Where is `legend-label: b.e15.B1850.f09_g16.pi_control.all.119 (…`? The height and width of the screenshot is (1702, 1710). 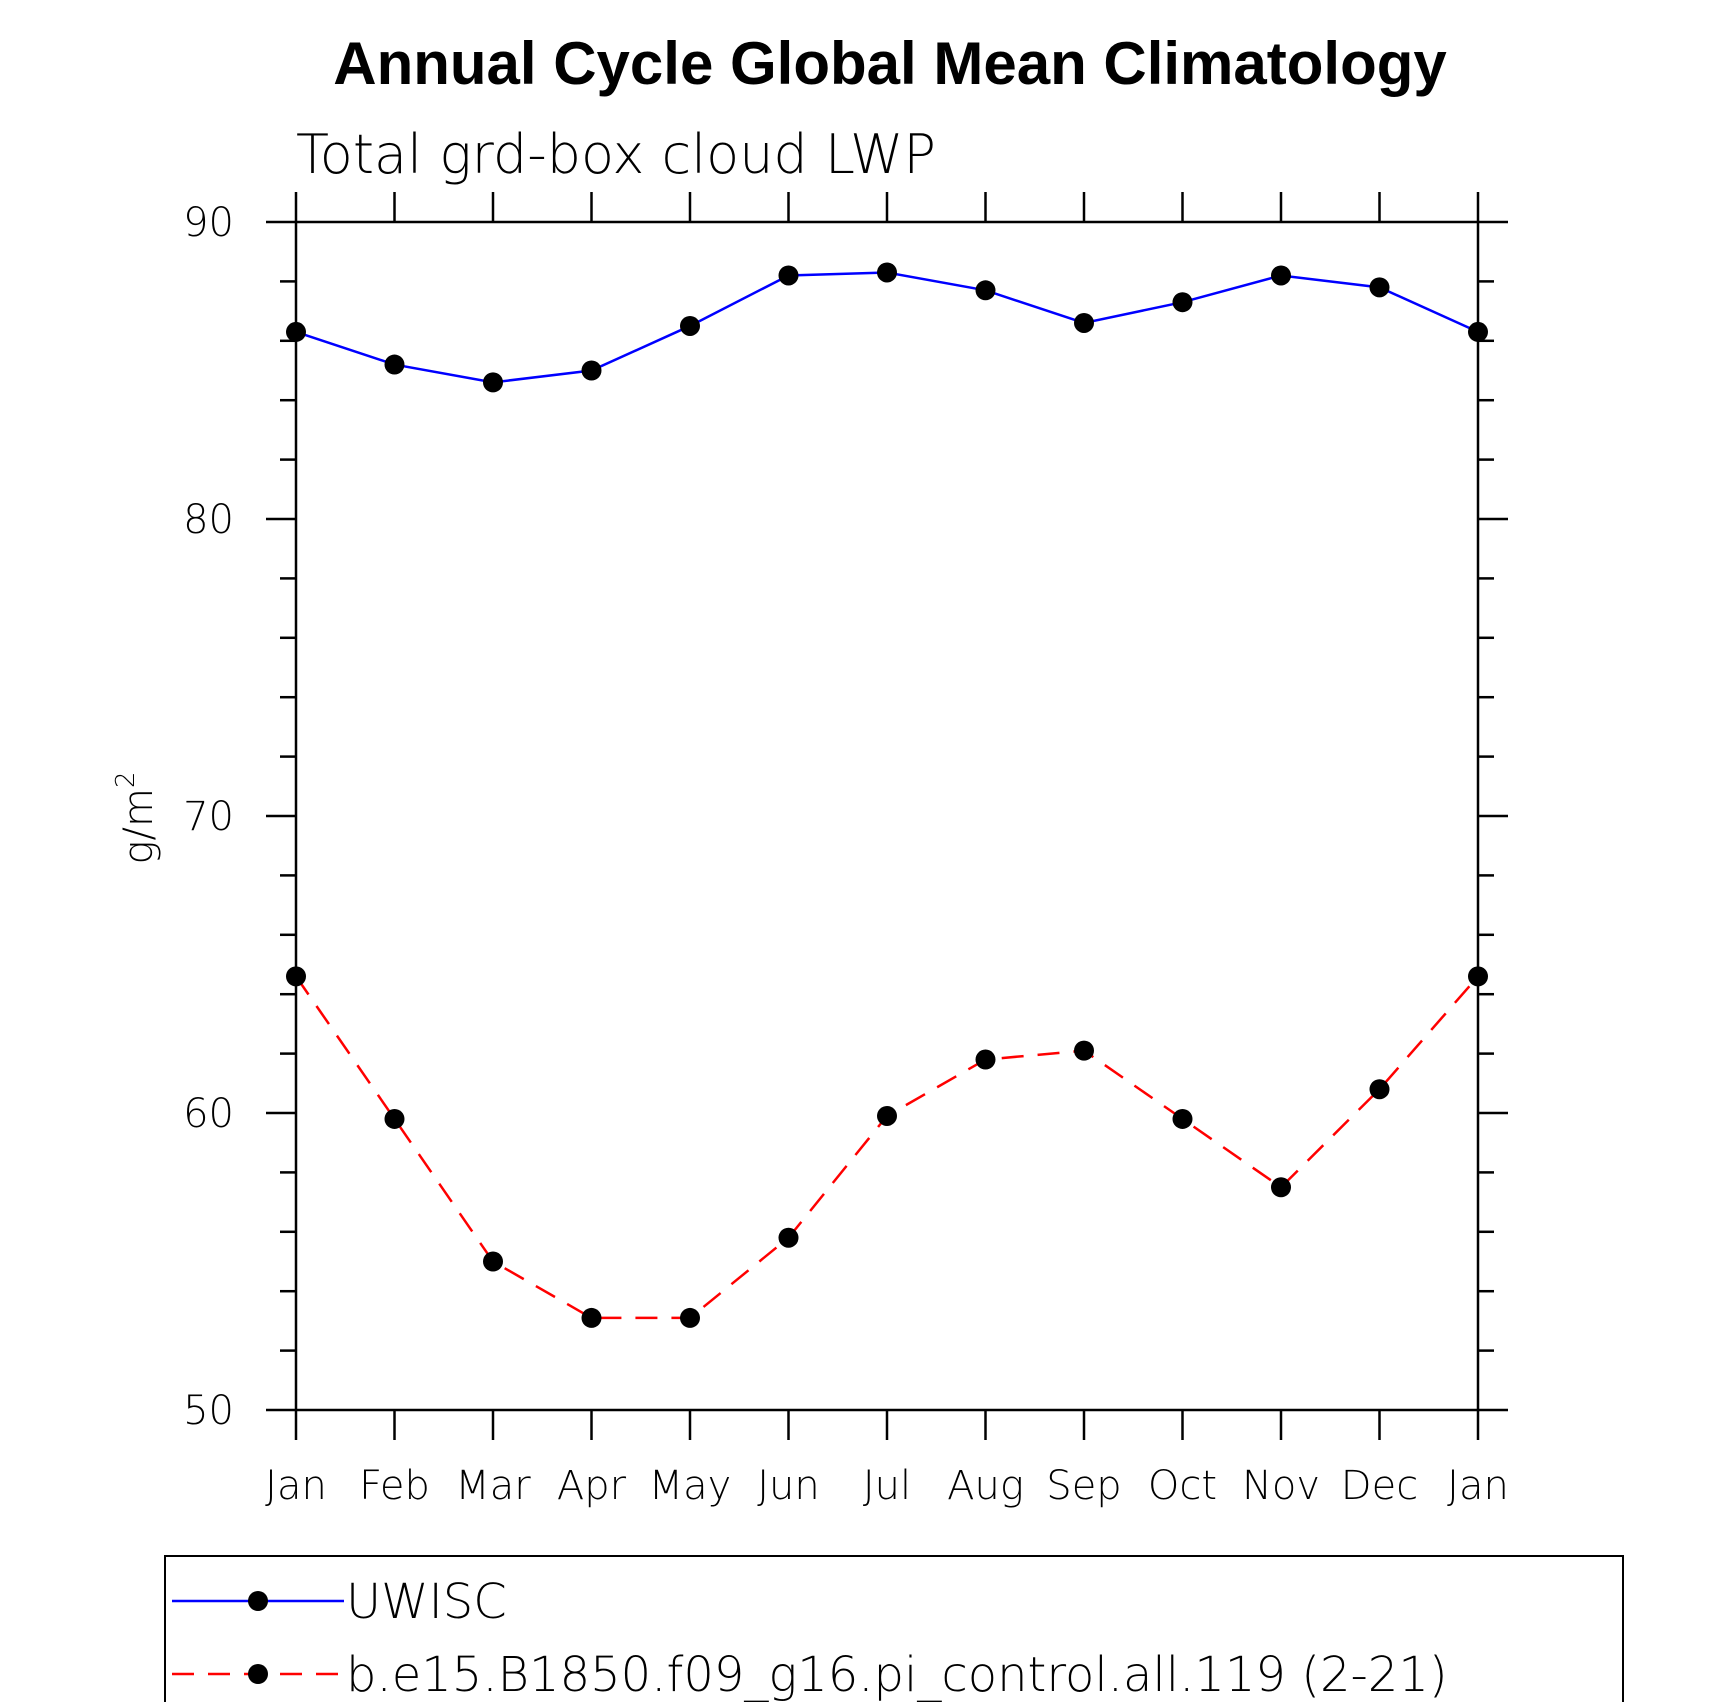 legend-label: b.e15.B1850.f09_g16.pi_control.all.119 (… is located at coordinates (897, 1674).